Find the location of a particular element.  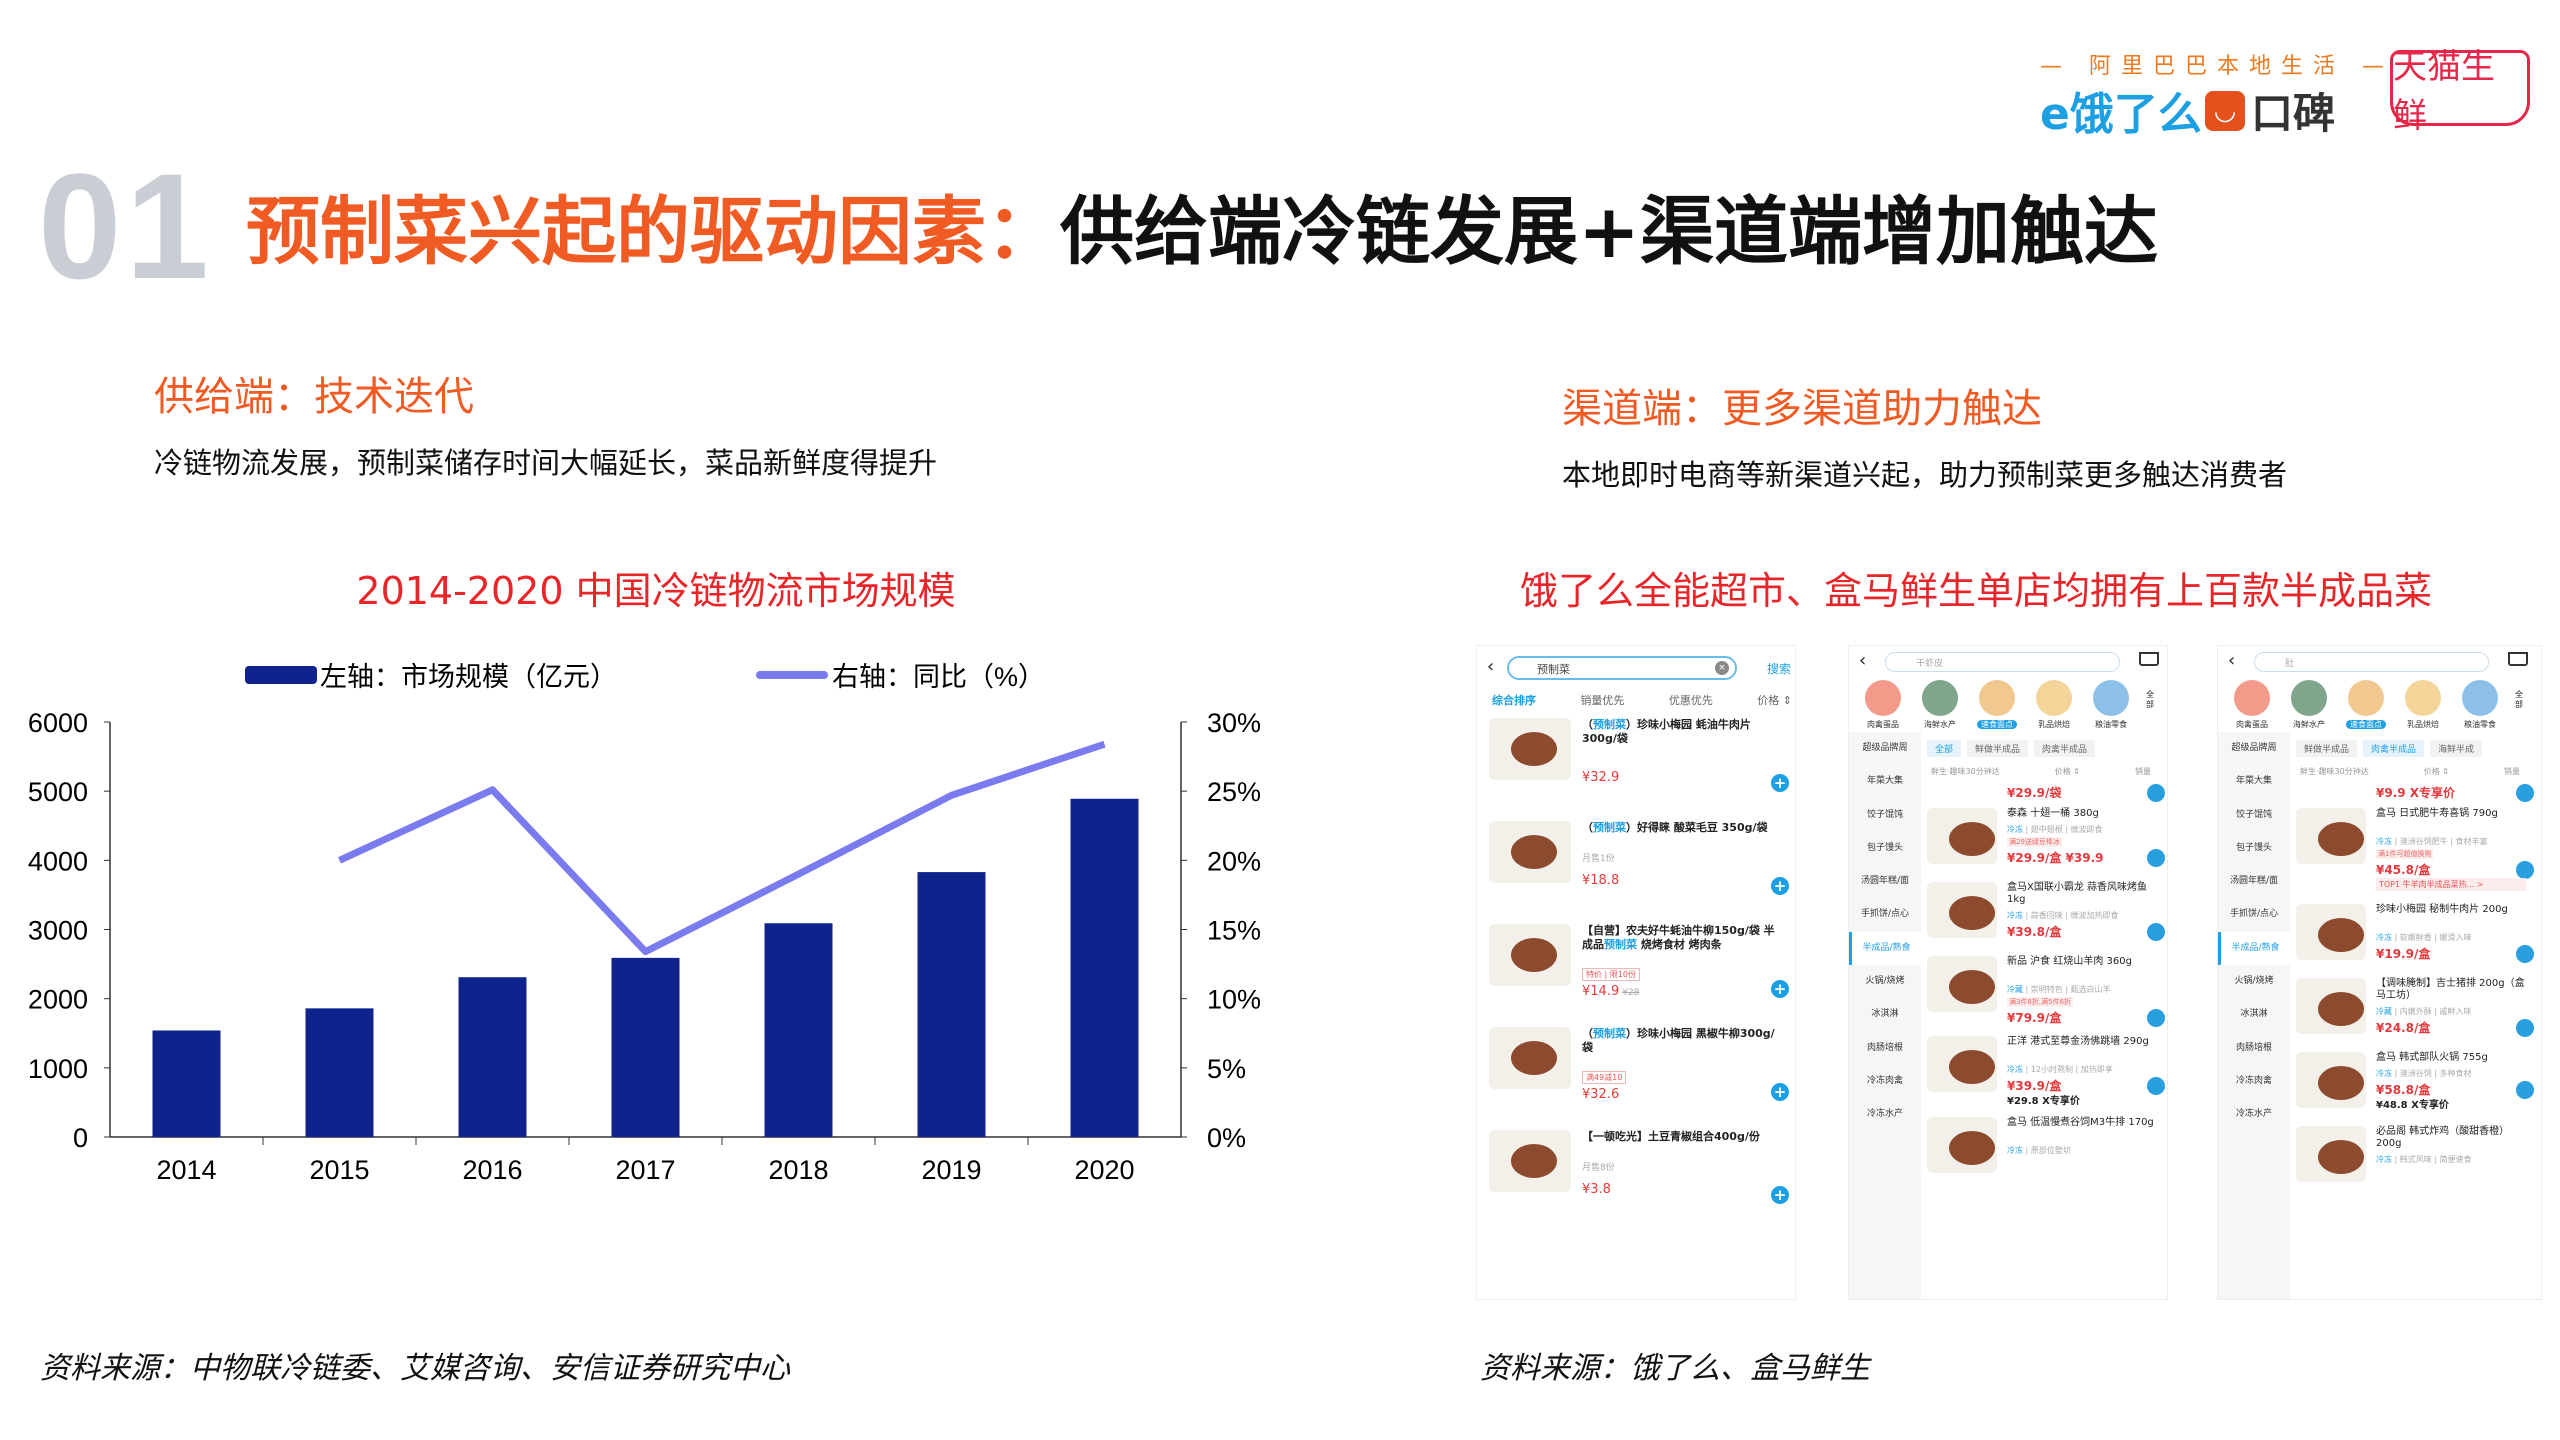

sort-tab: 价格 ⇕ is located at coordinates (1774, 700).